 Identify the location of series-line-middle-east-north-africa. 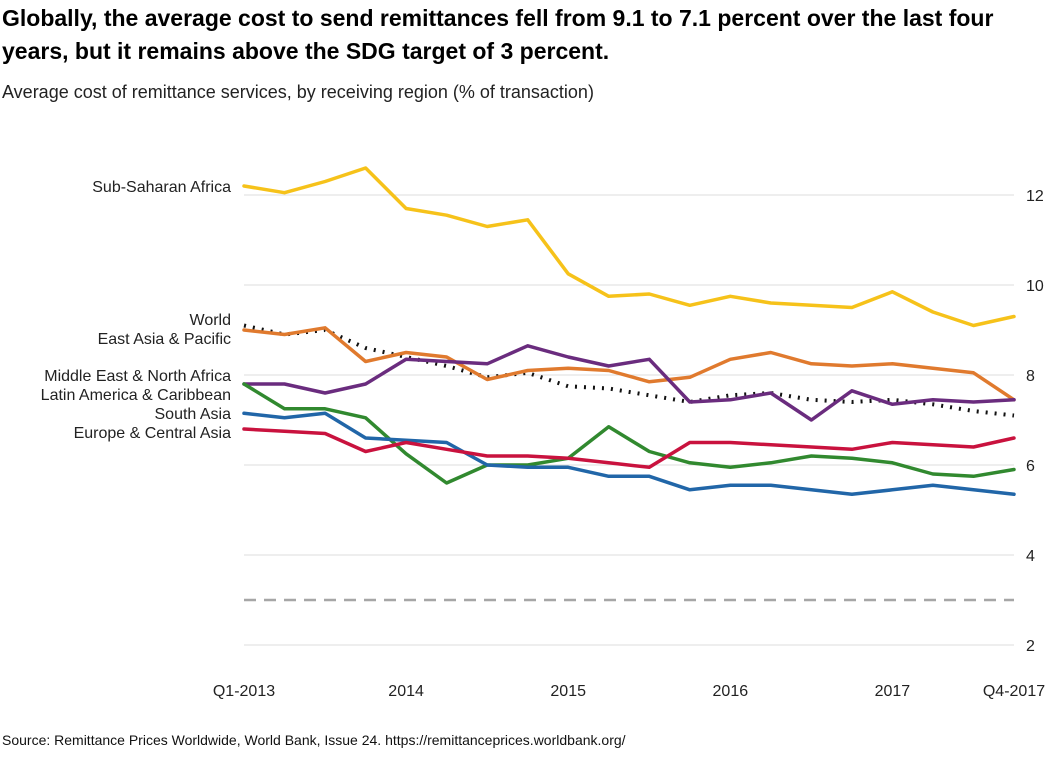
(629, 383).